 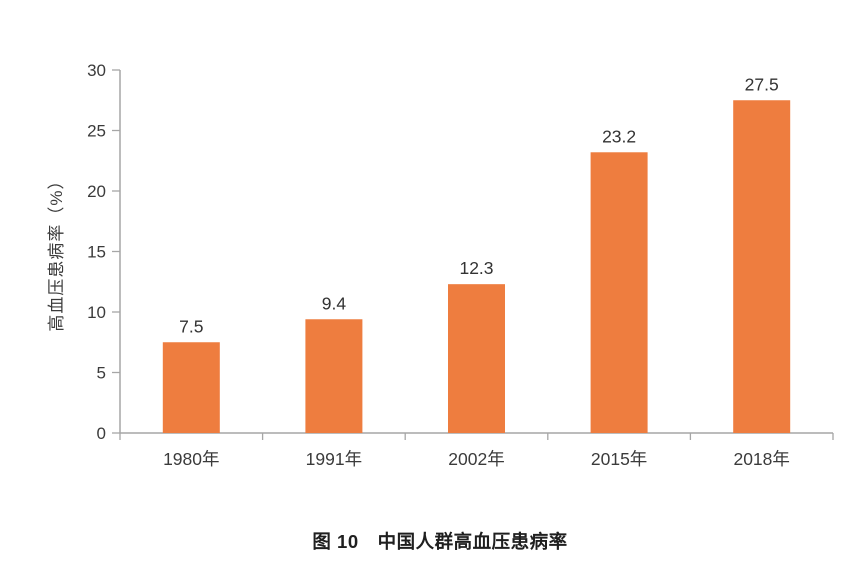 What do you see at coordinates (96, 70) in the screenshot?
I see `y-tick-label: 30` at bounding box center [96, 70].